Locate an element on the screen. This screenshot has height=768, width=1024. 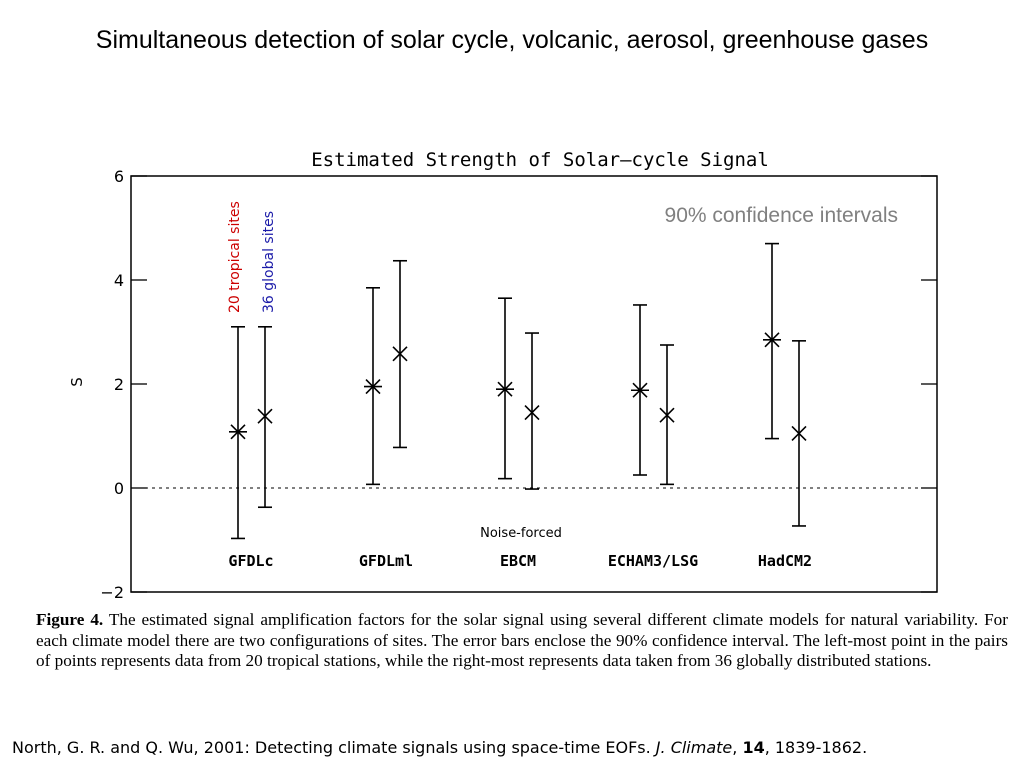
citation-pages: , 1839-1862. is located at coordinates (816, 747).